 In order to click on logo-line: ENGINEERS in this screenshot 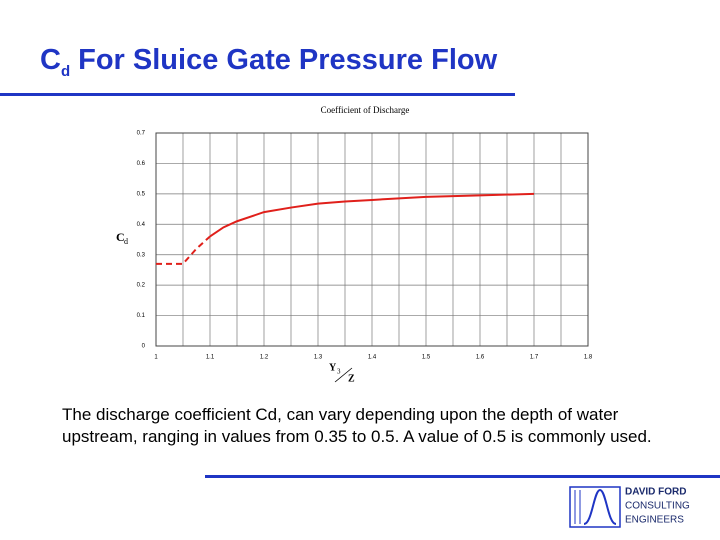, I will do `click(654, 520)`.